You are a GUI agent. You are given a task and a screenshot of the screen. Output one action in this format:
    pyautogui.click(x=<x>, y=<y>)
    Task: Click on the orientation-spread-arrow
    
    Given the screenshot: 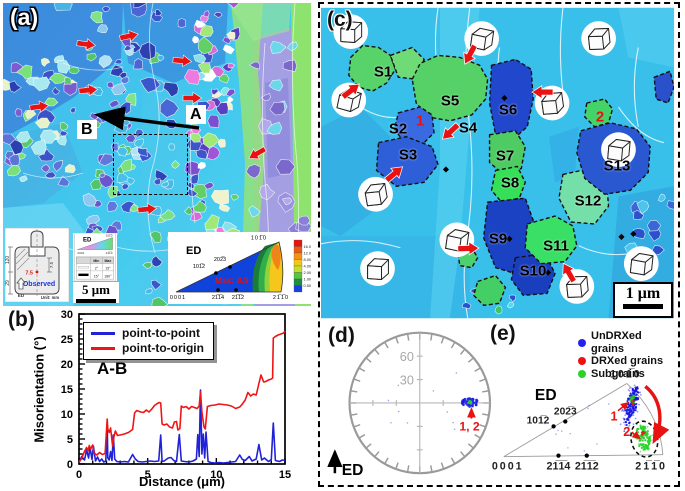 What is the action you would take?
    pyautogui.click(x=657, y=415)
    